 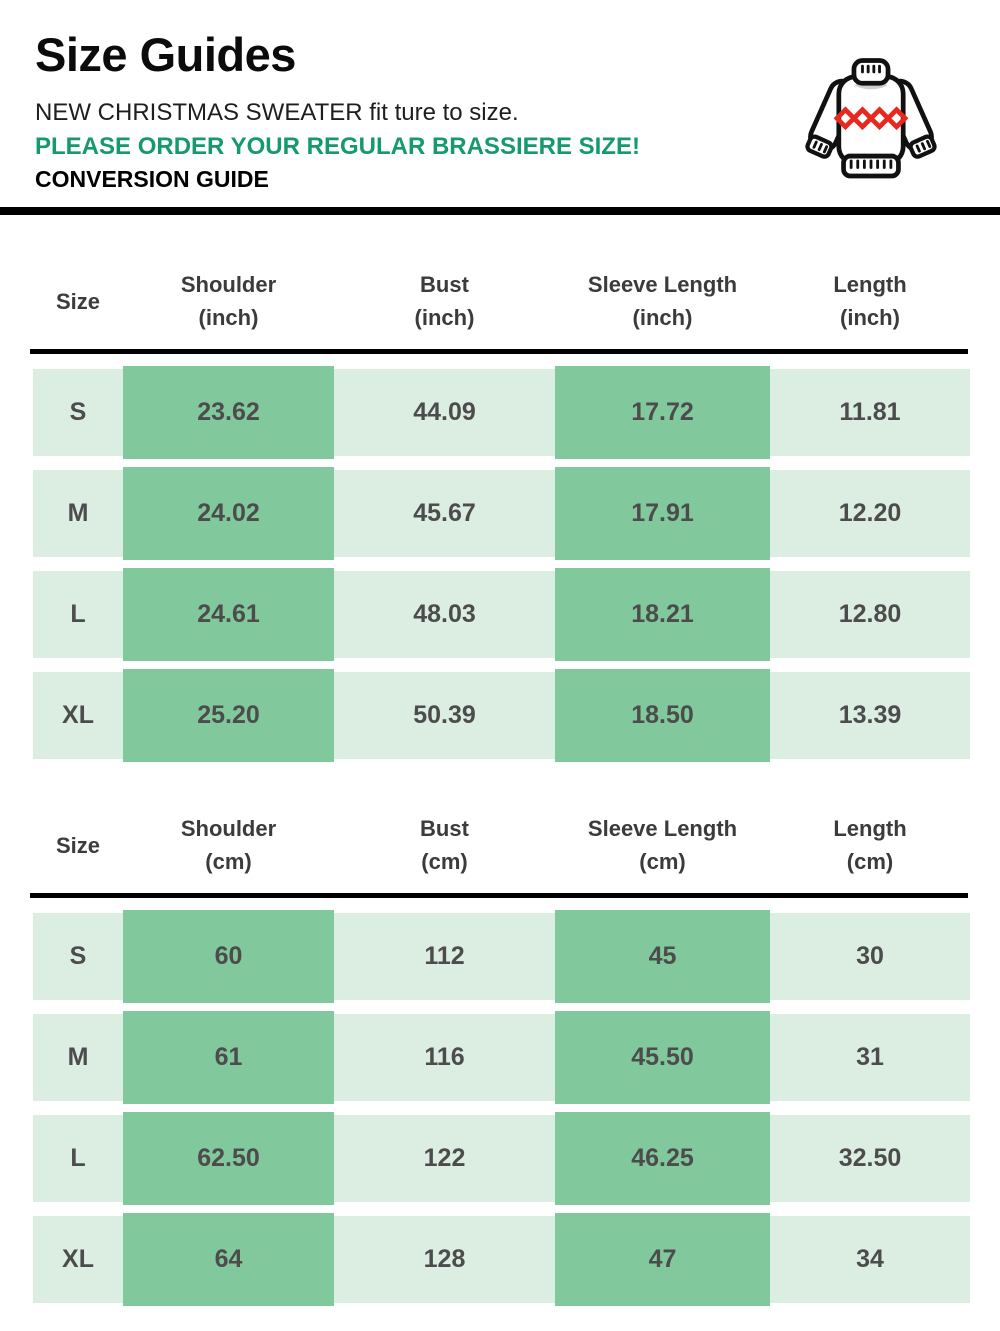 I want to click on cell-bust: 128, so click(x=444, y=1259).